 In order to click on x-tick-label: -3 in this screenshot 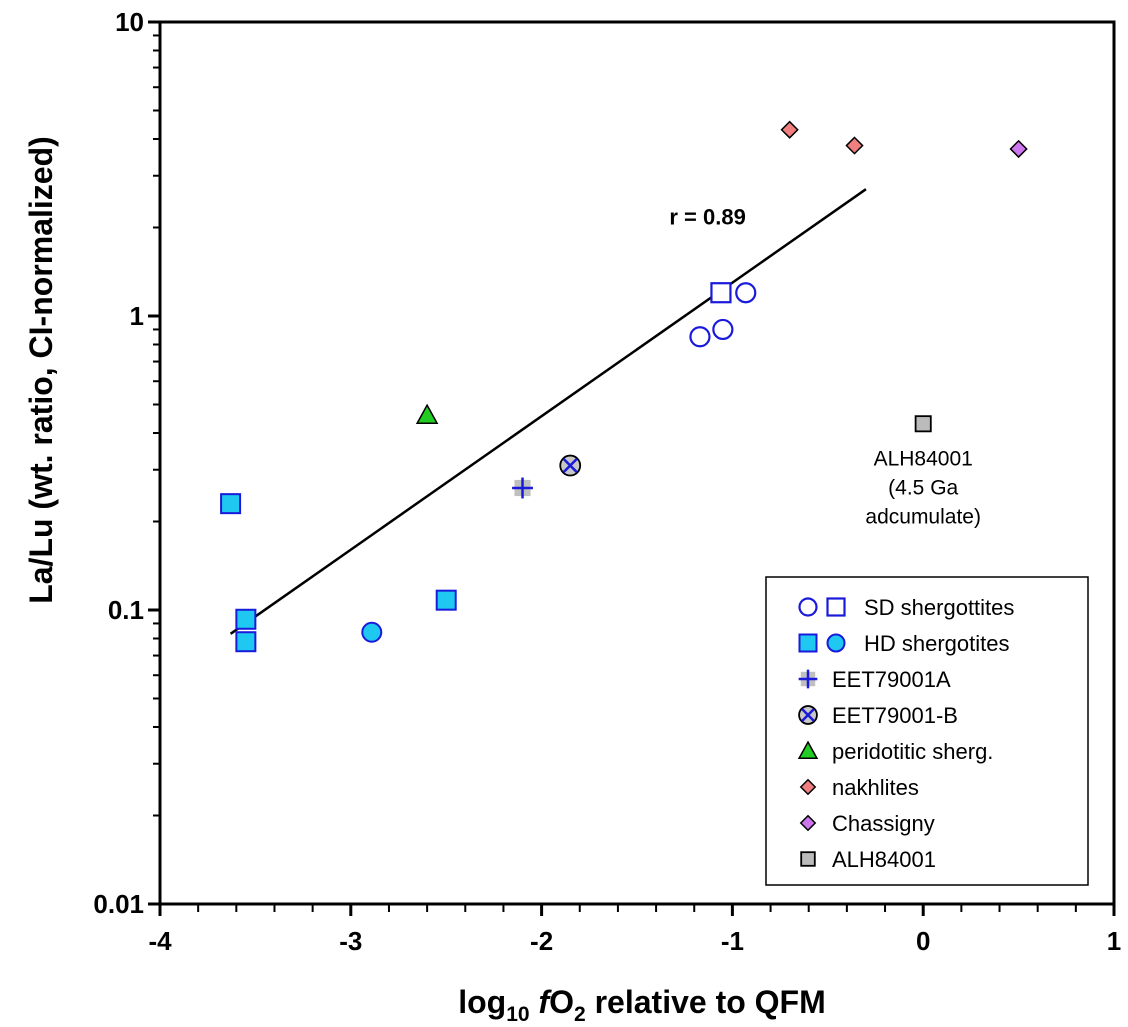, I will do `click(350, 941)`.